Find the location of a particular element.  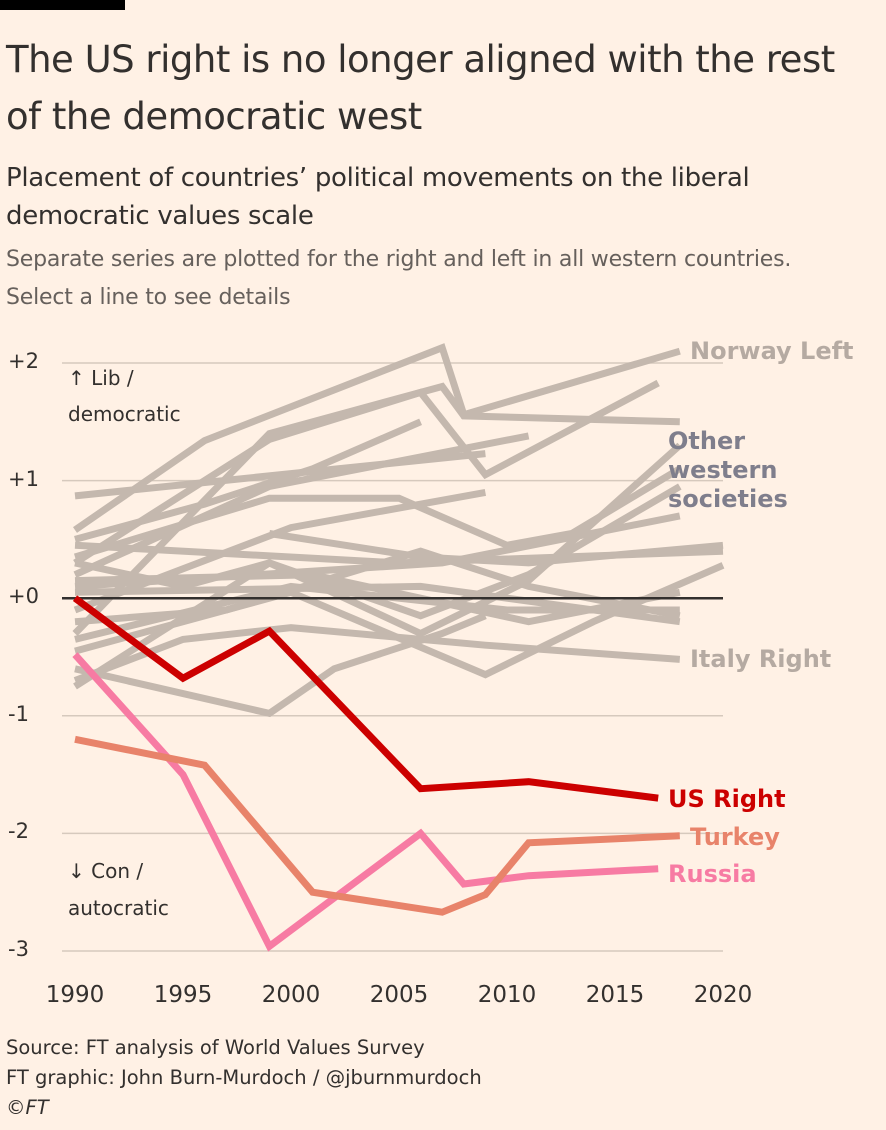

subtitle-line-2: democratic values scale is located at coordinates (160, 216).